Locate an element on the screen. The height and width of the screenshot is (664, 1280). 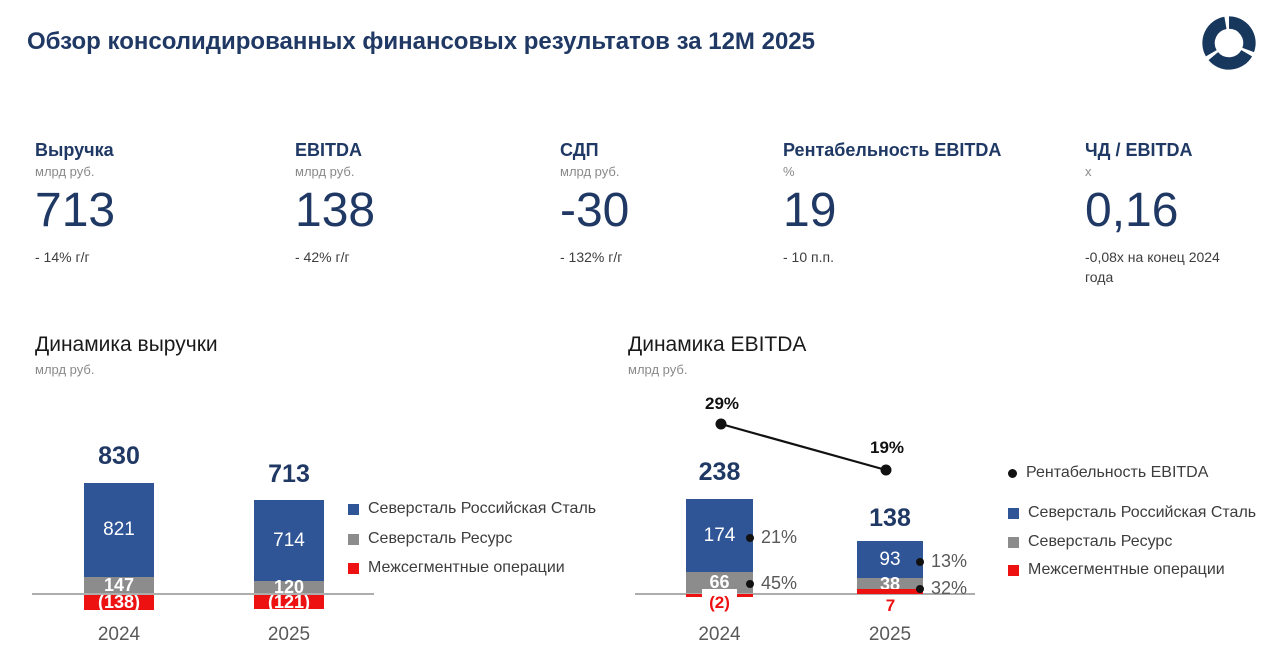
bar-segment-intersegment-2024: (138) is located at coordinates (119, 602).